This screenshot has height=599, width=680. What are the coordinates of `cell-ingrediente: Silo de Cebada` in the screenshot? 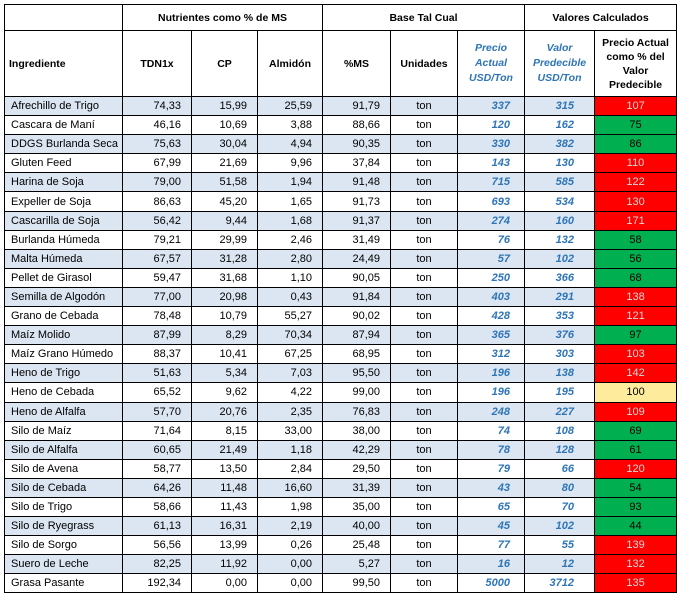 It's located at (63, 487).